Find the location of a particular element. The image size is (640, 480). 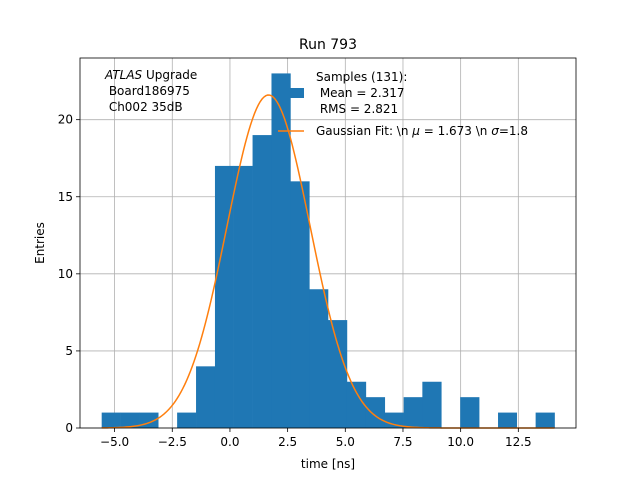

annotation-upgrade-word: Upgrade is located at coordinates (169, 75).